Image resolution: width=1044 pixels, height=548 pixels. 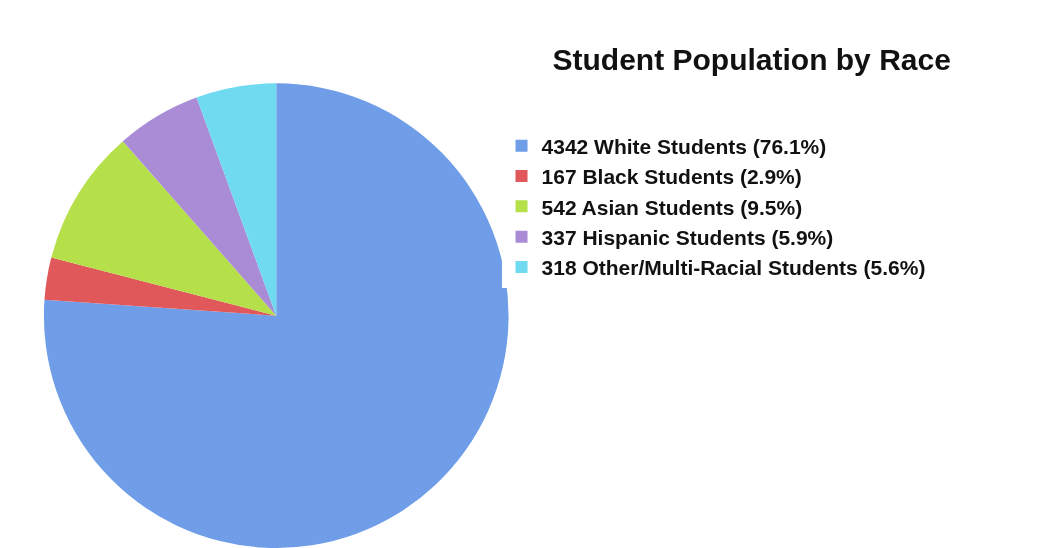 What do you see at coordinates (672, 207) in the screenshot?
I see `legend-label: 542 Asian Students (9.5%)` at bounding box center [672, 207].